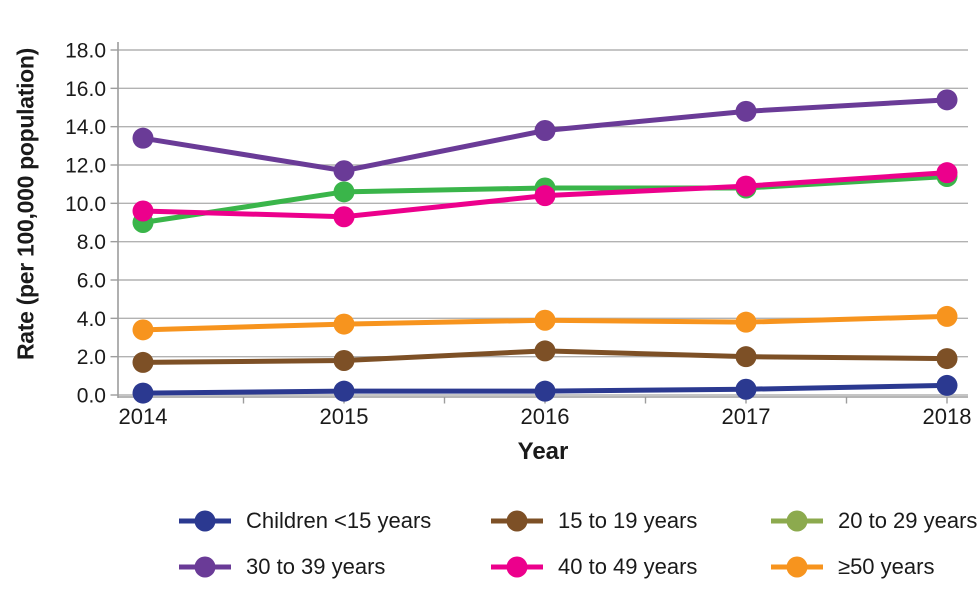 Image resolution: width=980 pixels, height=590 pixels. I want to click on legend-item-20-to-29: 20 to 29 years, so click(873, 521).